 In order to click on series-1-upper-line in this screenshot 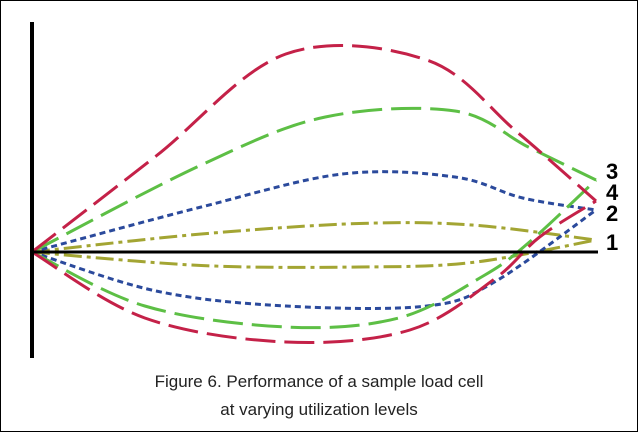, I will do `click(314, 237)`.